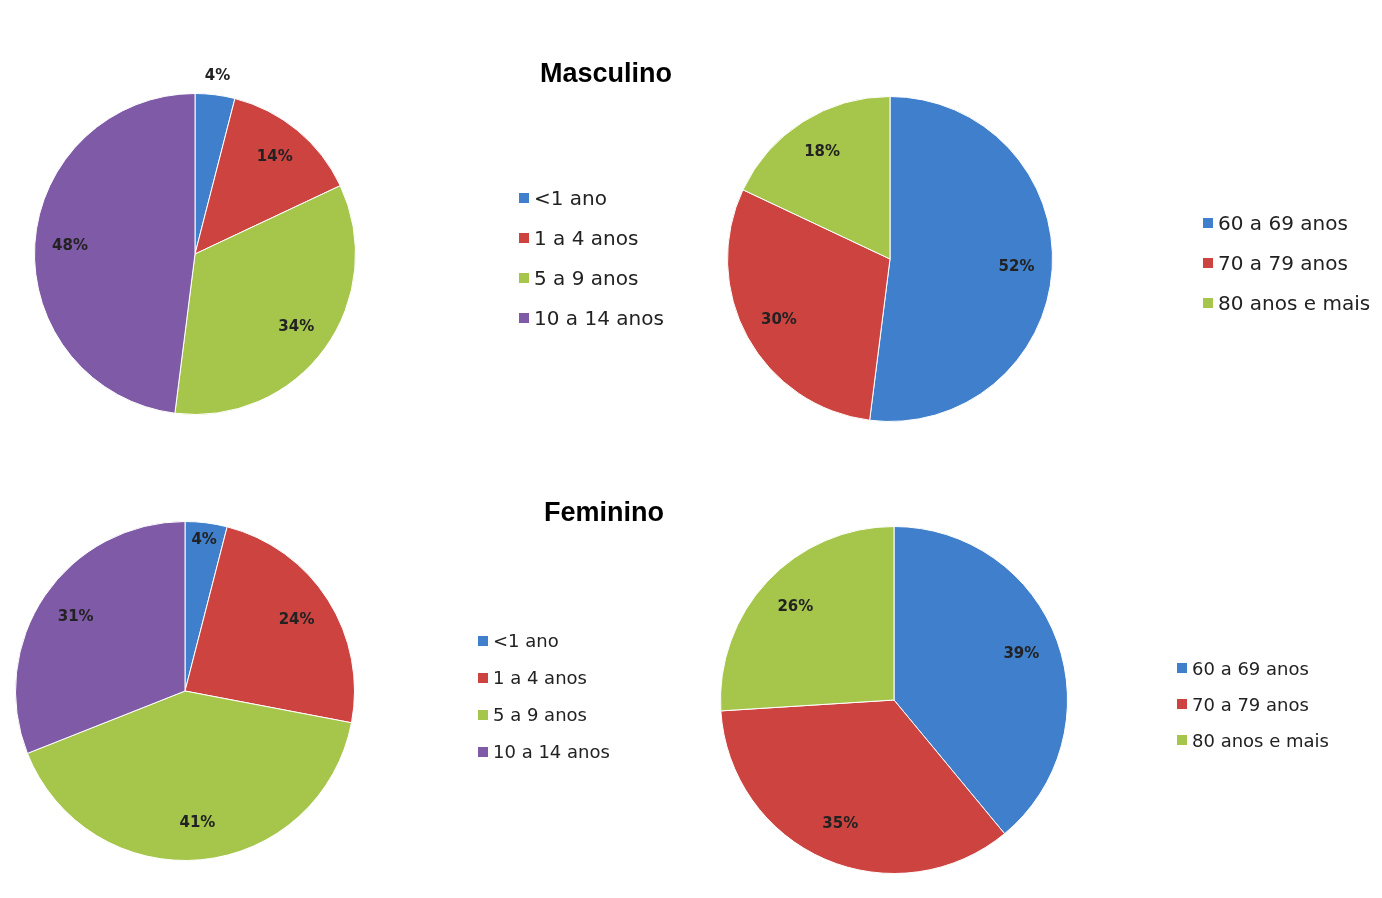 This screenshot has width=1382, height=898. I want to click on data-label: 52%, so click(1016, 265).